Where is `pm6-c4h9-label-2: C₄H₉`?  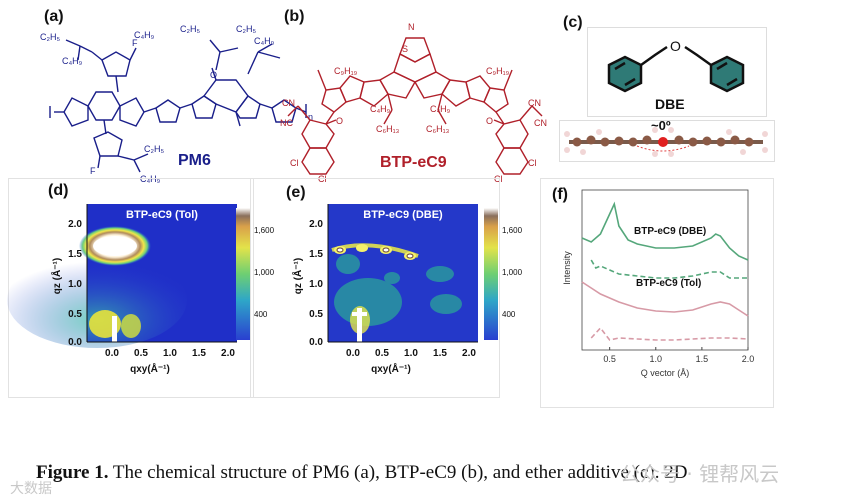 pm6-c4h9-label-2: C₄H₉ is located at coordinates (144, 35).